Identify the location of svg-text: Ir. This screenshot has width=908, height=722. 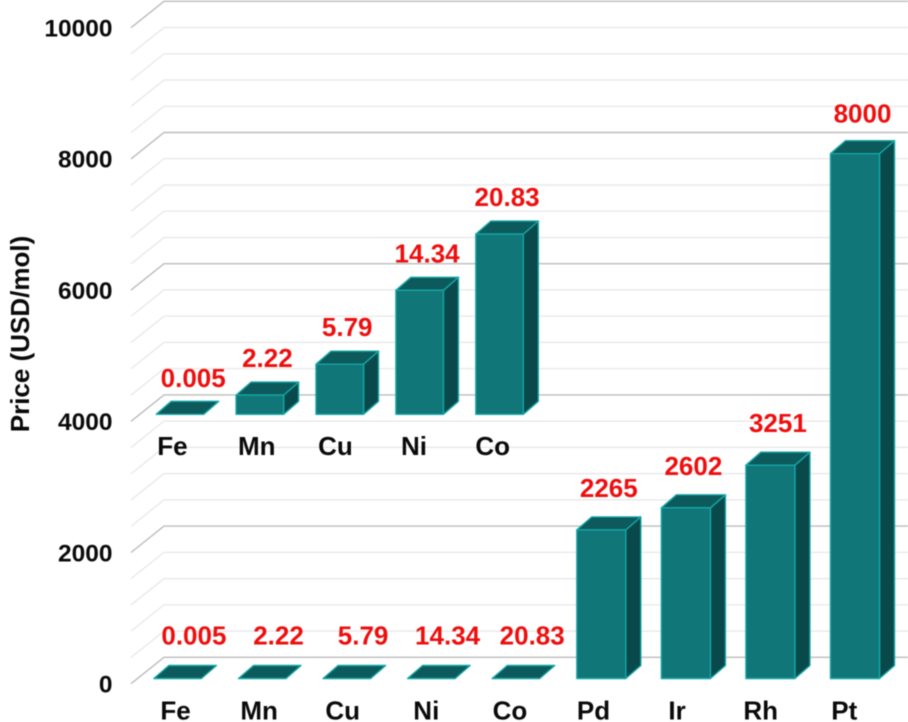
(676, 708).